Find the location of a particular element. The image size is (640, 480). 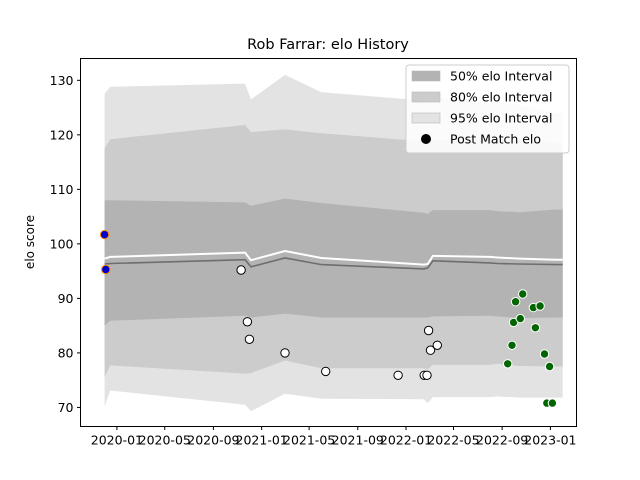

x-tick-label: 2020-09 is located at coordinates (213, 440).